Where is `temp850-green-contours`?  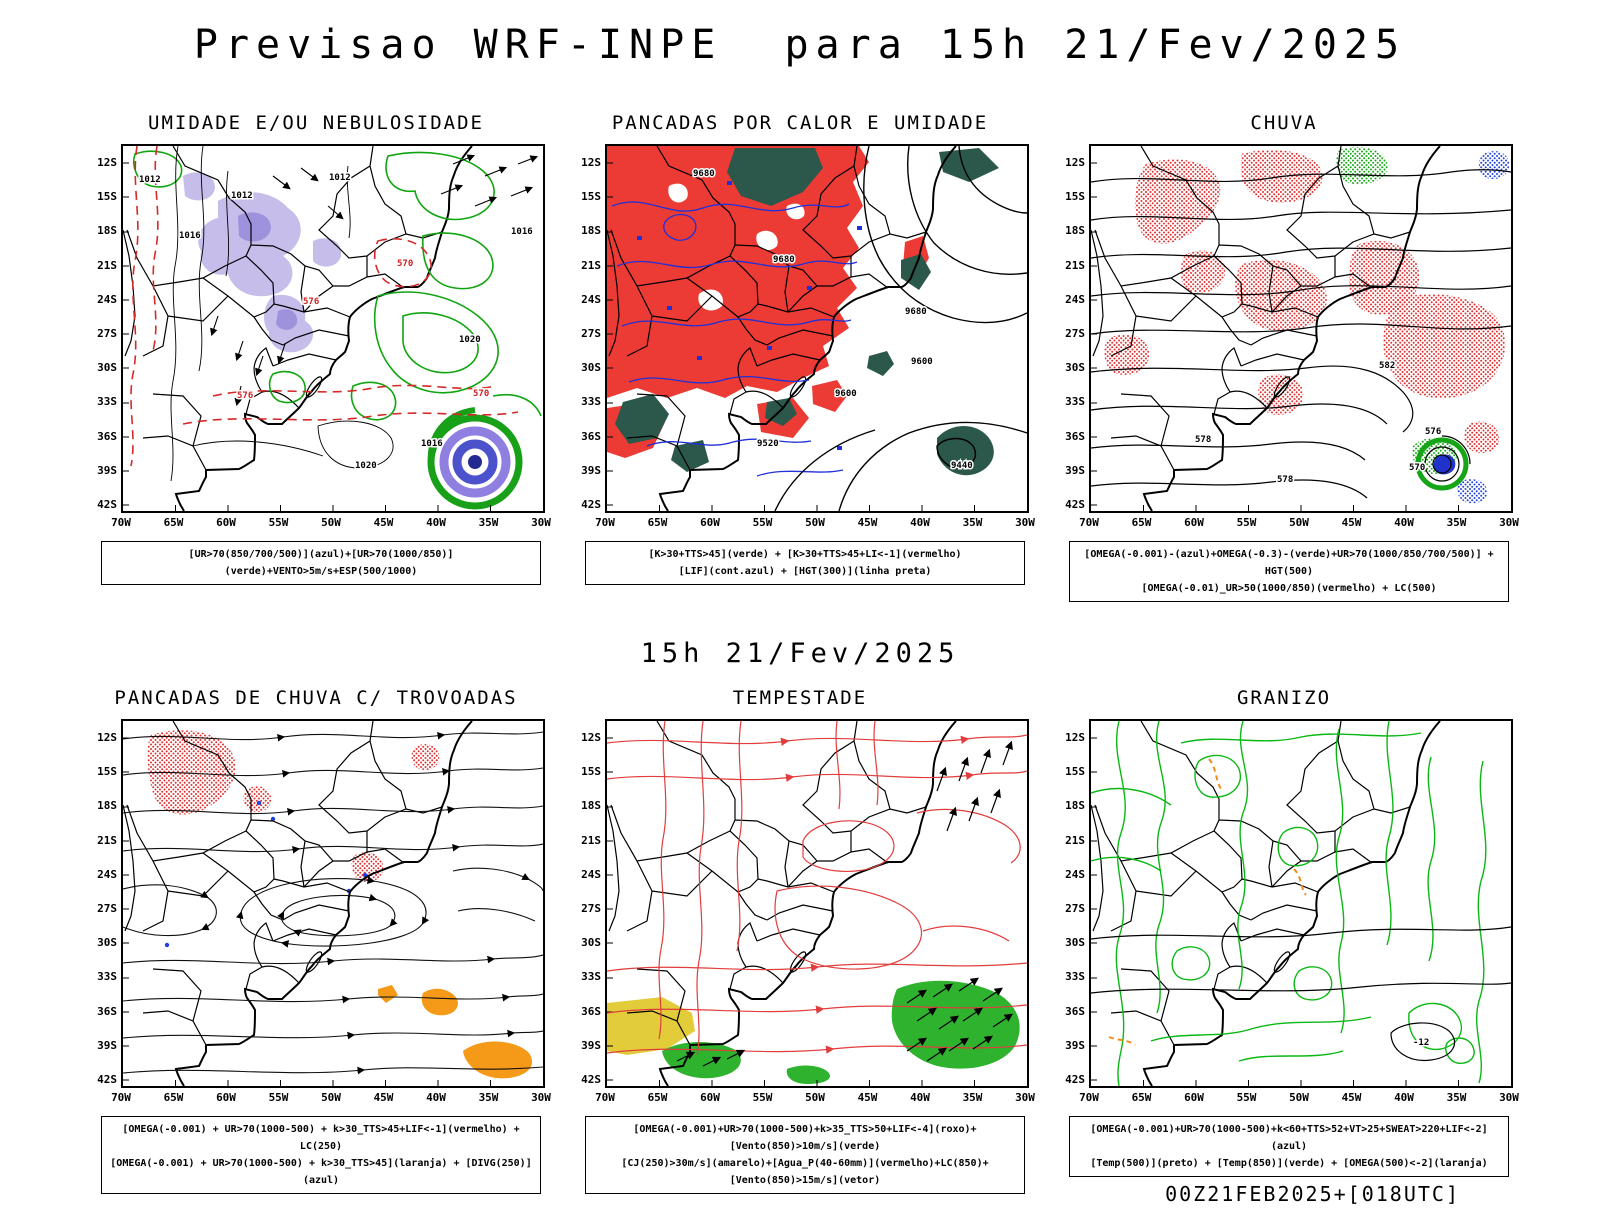
temp850-green-contours is located at coordinates (1289, 903).